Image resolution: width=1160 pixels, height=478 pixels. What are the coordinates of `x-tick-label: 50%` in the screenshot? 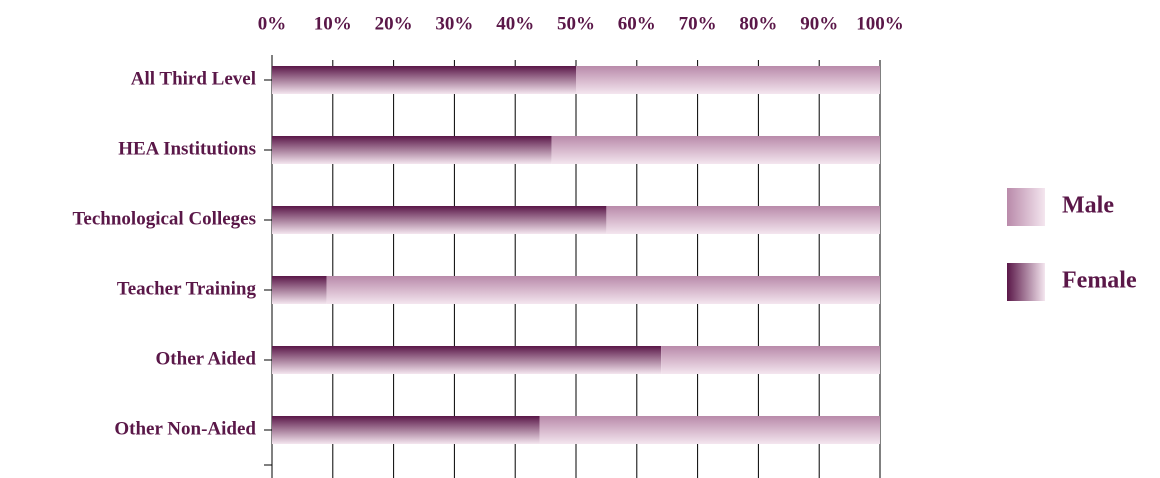 It's located at (576, 23).